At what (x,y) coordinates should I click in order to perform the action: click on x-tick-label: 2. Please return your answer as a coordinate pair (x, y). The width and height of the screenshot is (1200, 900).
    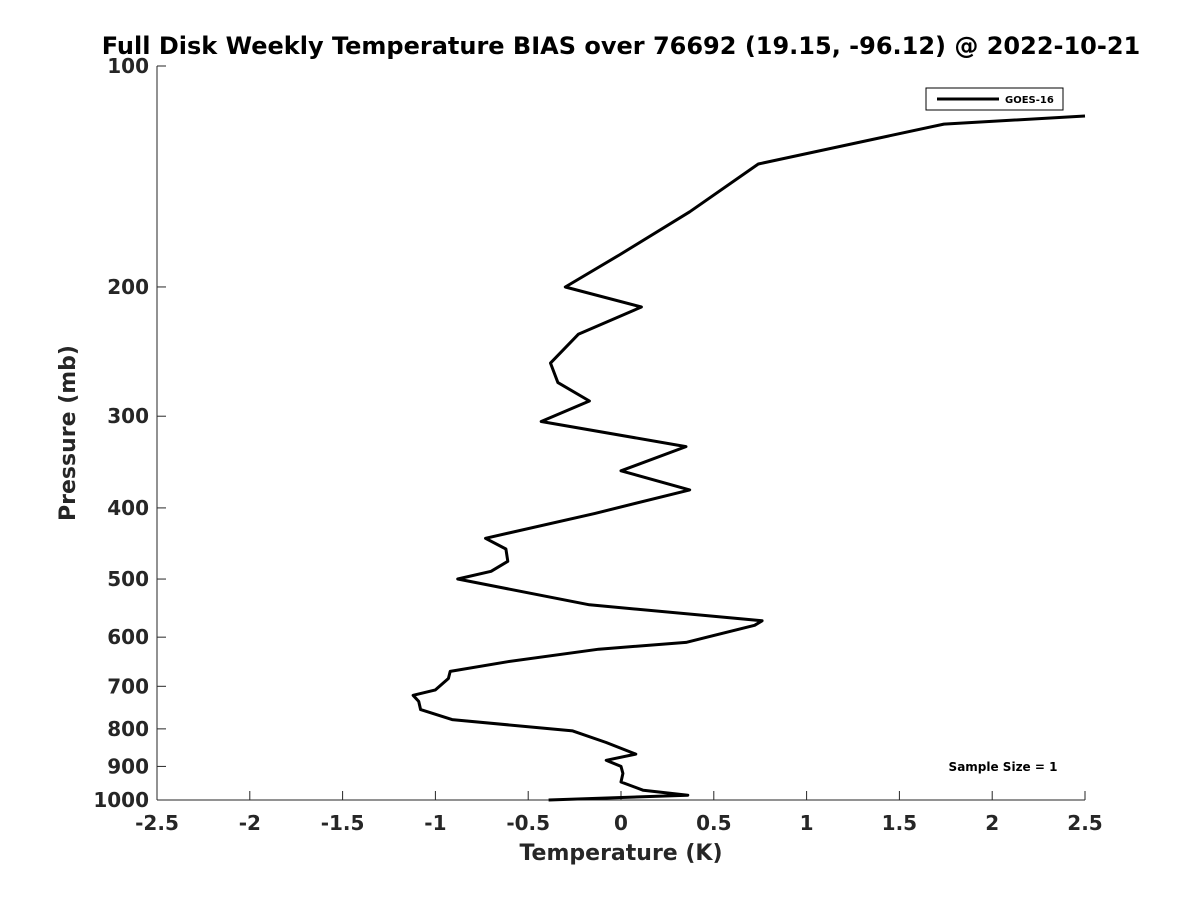
    Looking at the image, I should click on (992, 823).